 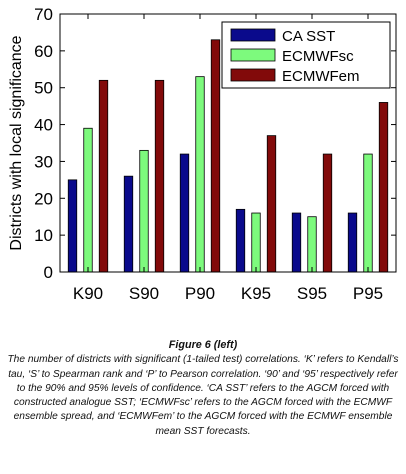 What do you see at coordinates (240, 240) in the screenshot?
I see `bar-ca-sst-k95` at bounding box center [240, 240].